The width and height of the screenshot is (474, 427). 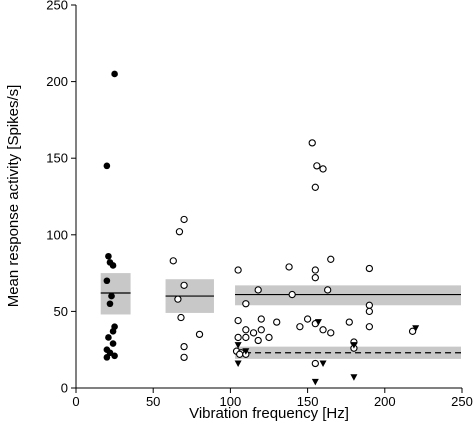 What do you see at coordinates (64, 388) in the screenshot?
I see `y-tick-label: 0` at bounding box center [64, 388].